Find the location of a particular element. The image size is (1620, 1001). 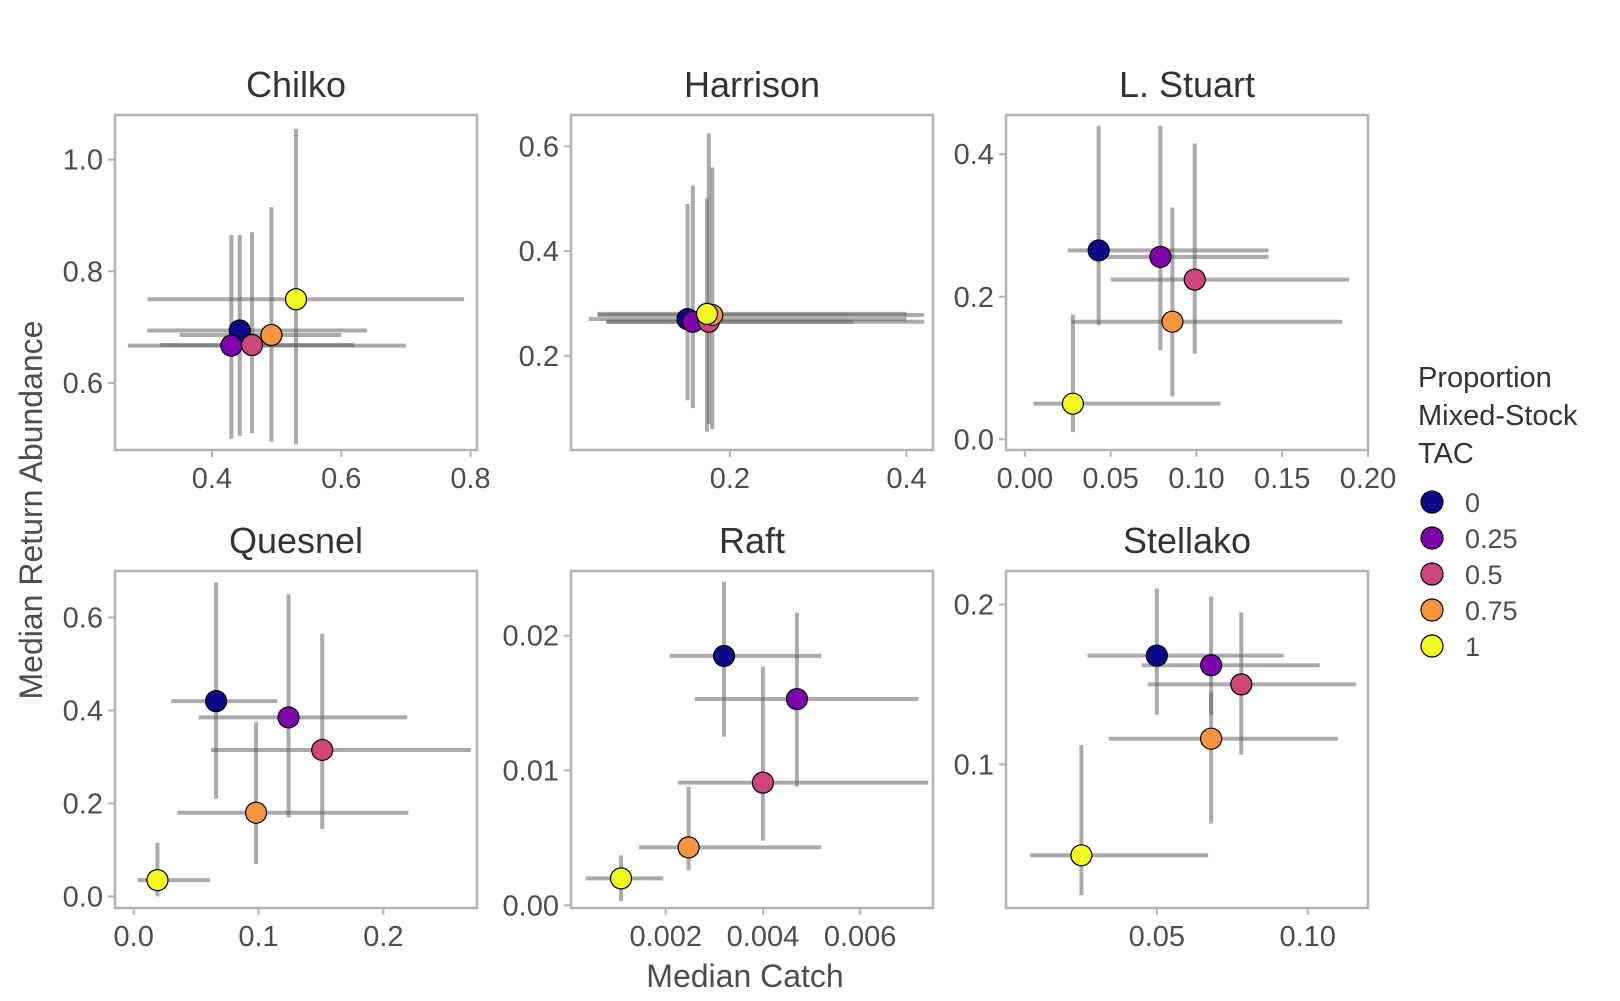

x-tick-label: 0.20 is located at coordinates (1368, 479).